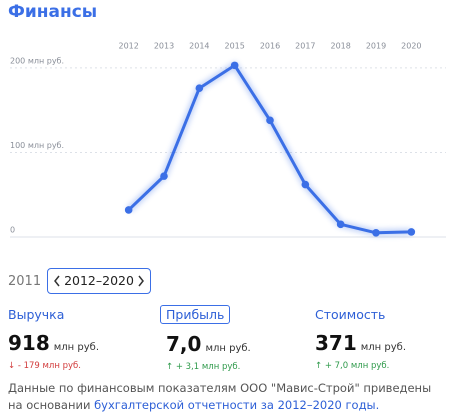  I want to click on metric-value: 7,0 млн руб., so click(208, 344).